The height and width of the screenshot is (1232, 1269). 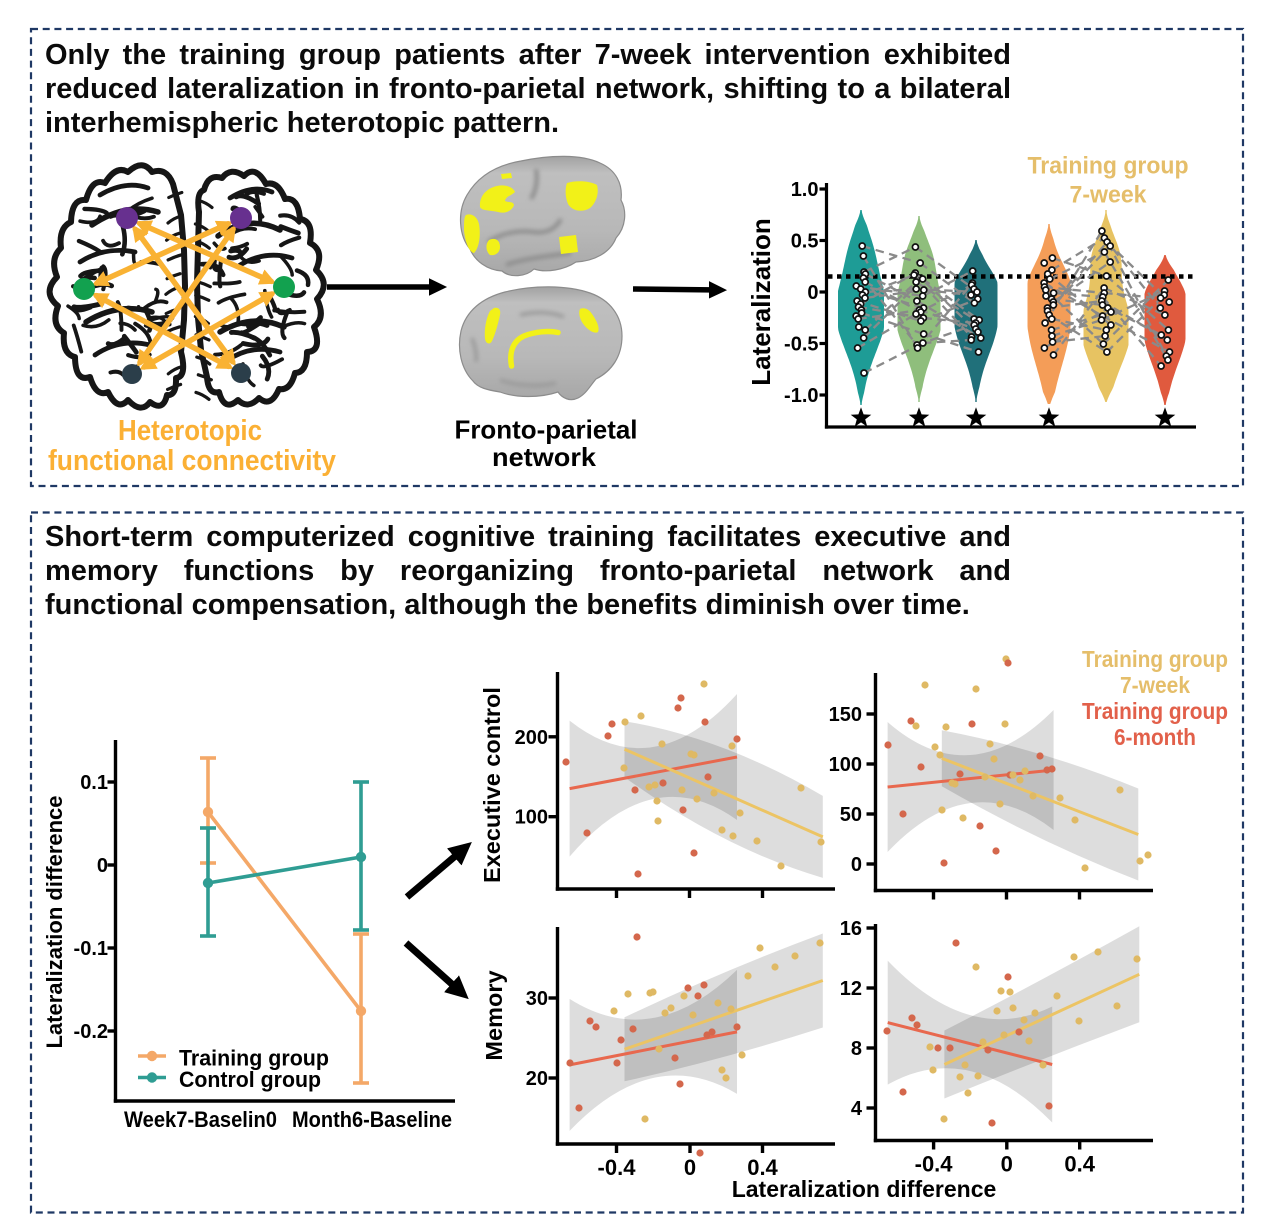 I want to click on svg-text: functional connectivity, so click(x=192, y=461).